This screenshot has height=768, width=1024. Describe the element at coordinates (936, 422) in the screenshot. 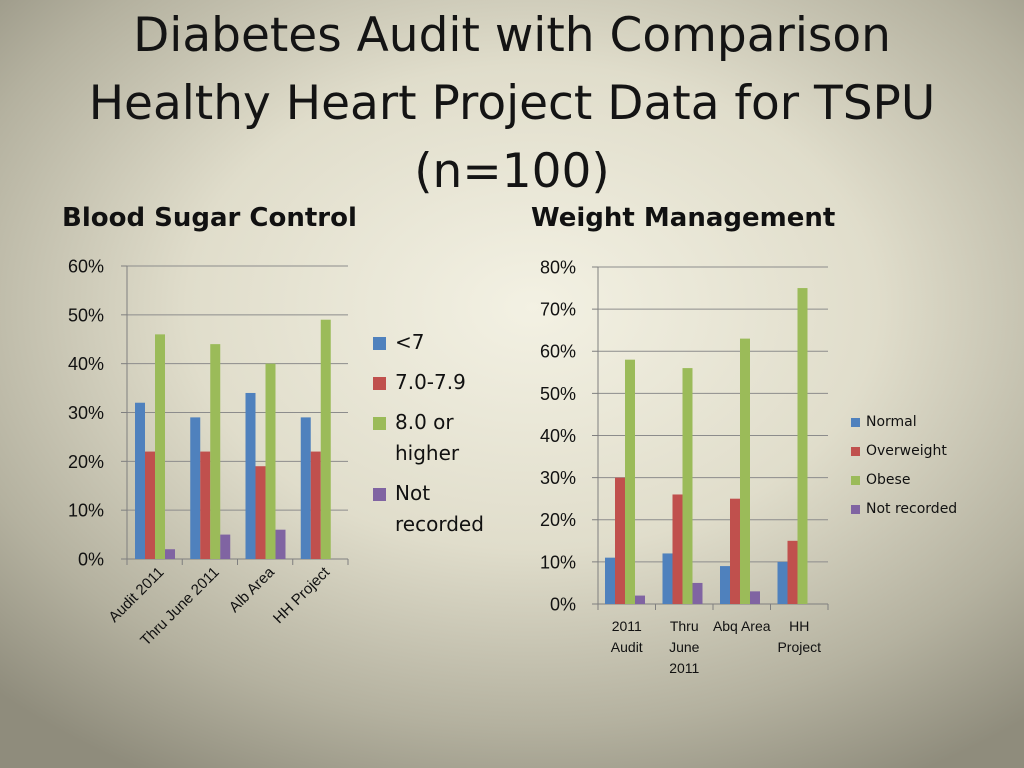

I see `legend-item: Normal` at that location.